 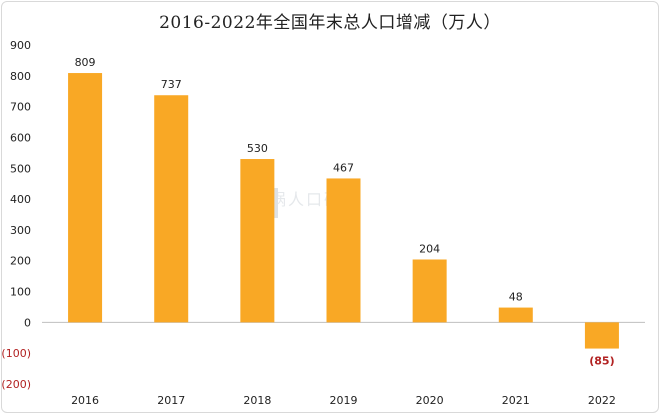 What do you see at coordinates (20, 45) in the screenshot?
I see `y-tick-label: 900` at bounding box center [20, 45].